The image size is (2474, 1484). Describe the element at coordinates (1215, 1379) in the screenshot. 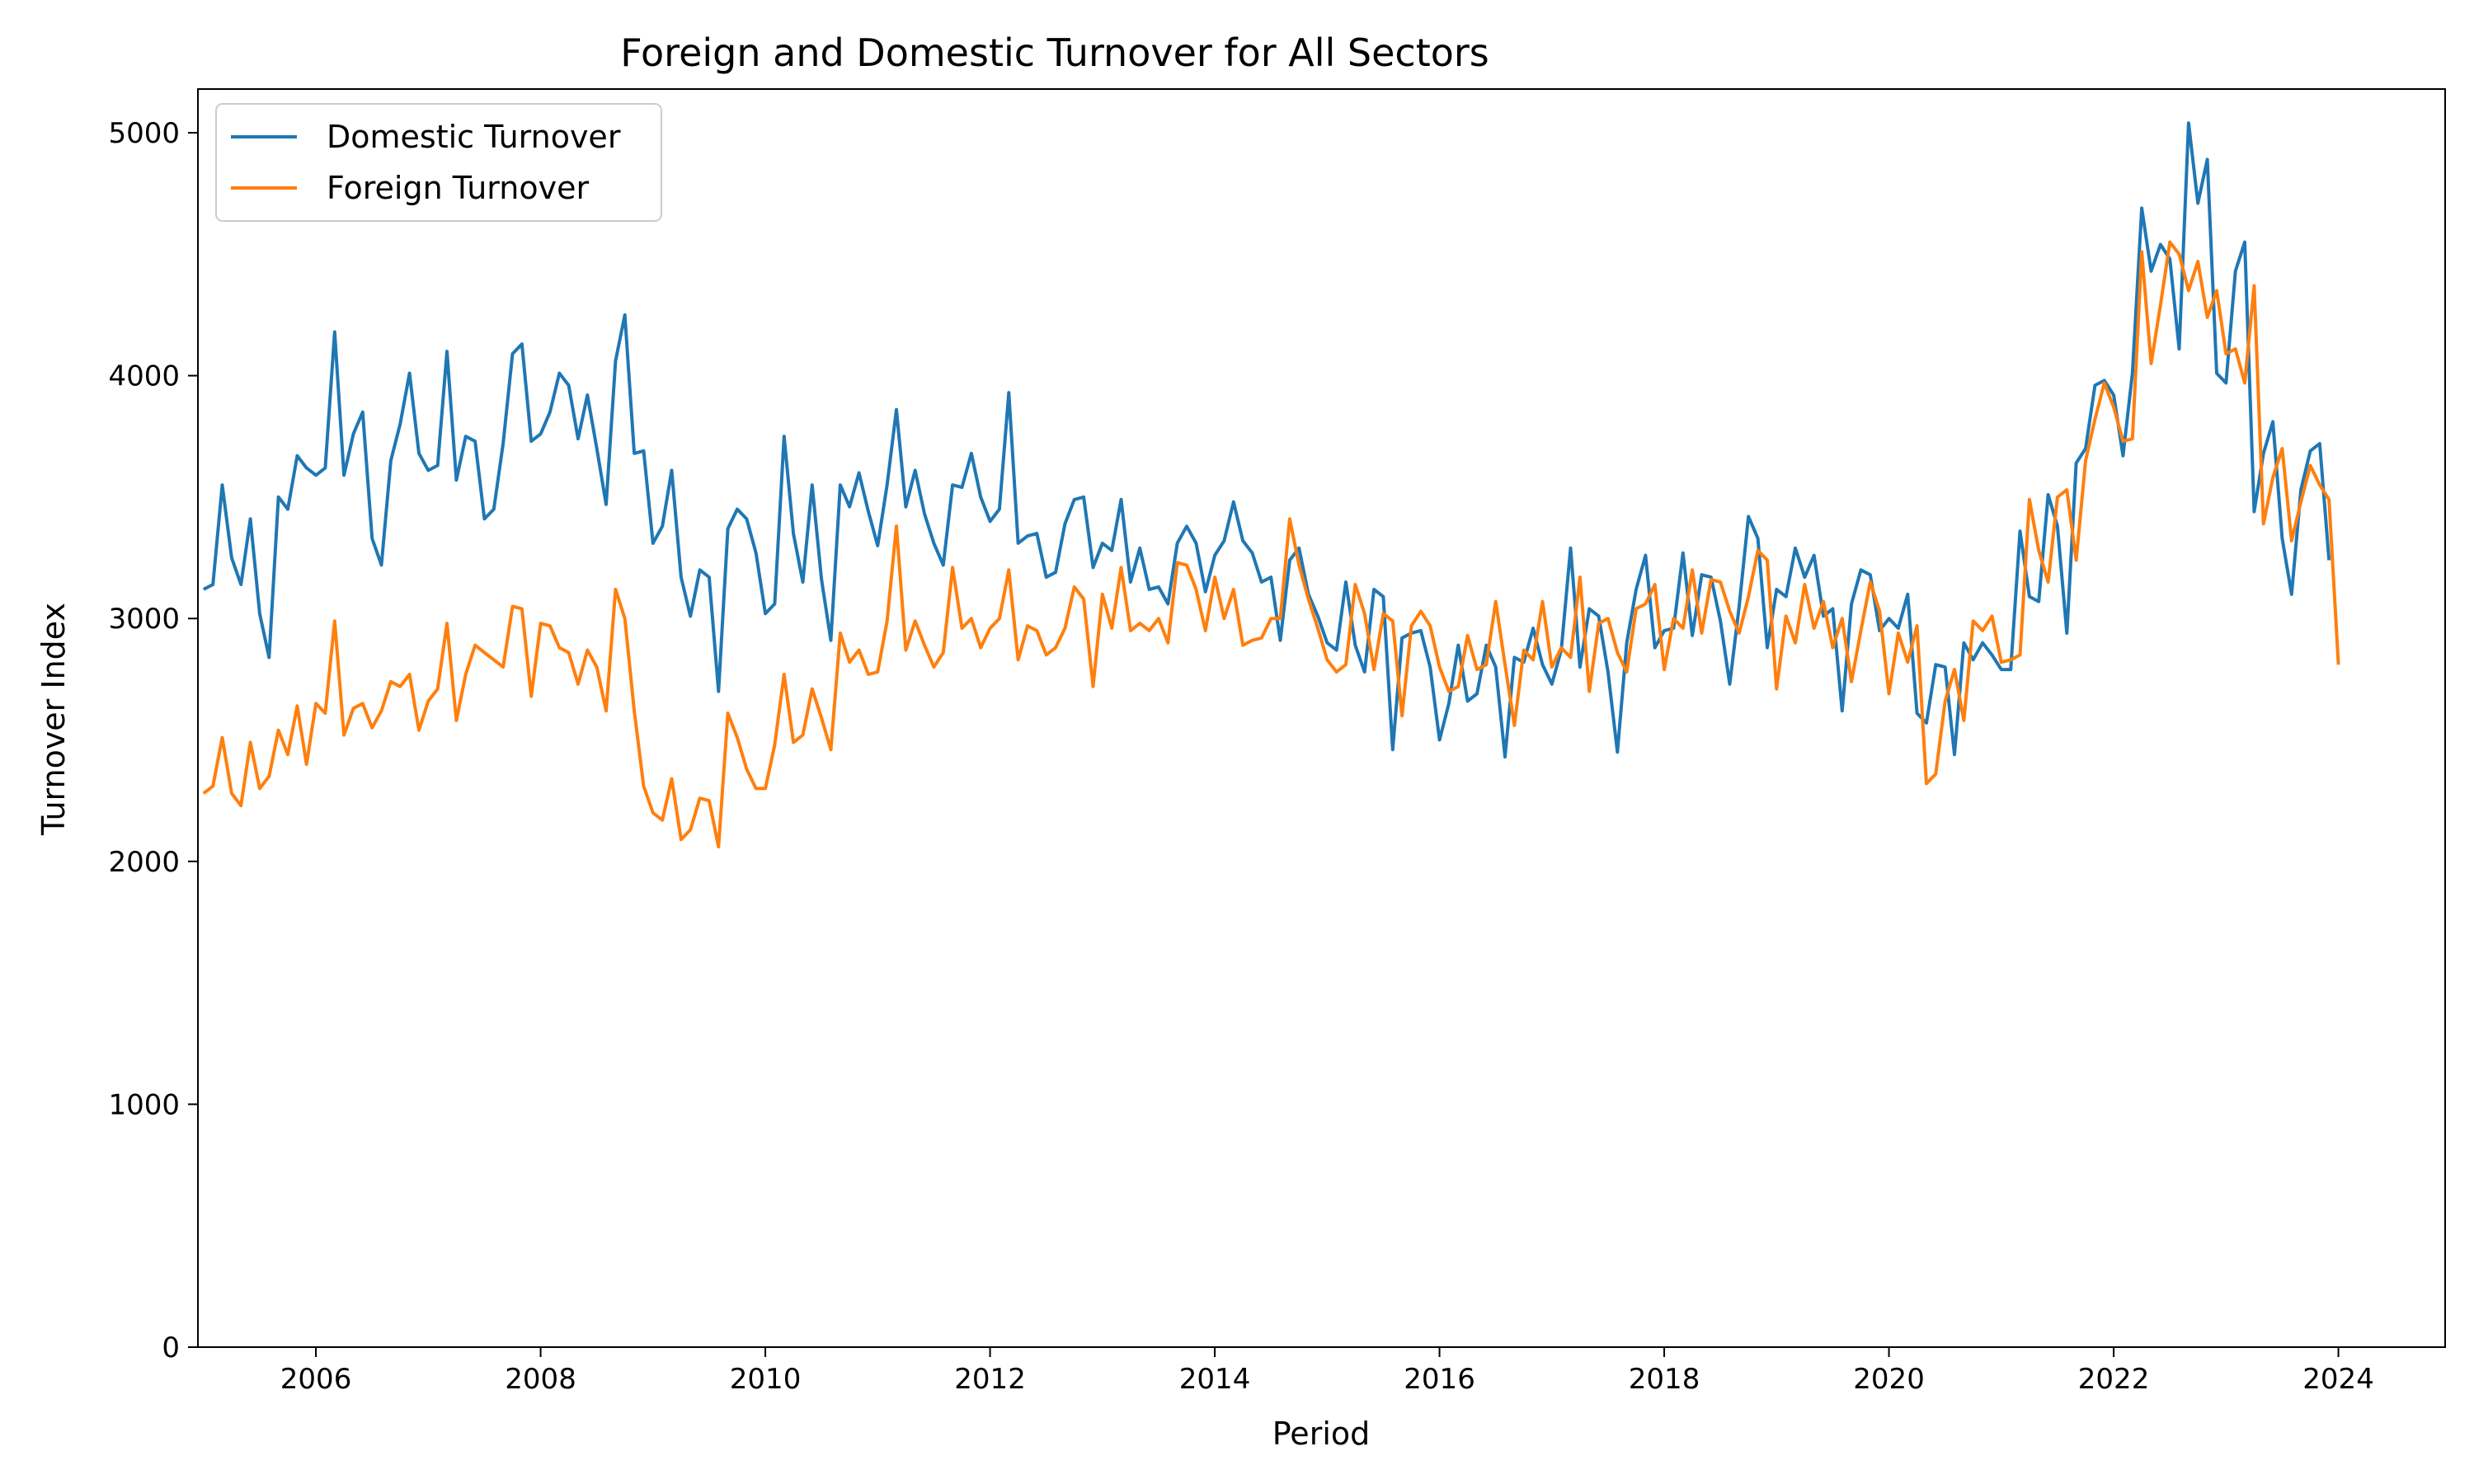

I see `x-tick-label-2014: 2014` at that location.